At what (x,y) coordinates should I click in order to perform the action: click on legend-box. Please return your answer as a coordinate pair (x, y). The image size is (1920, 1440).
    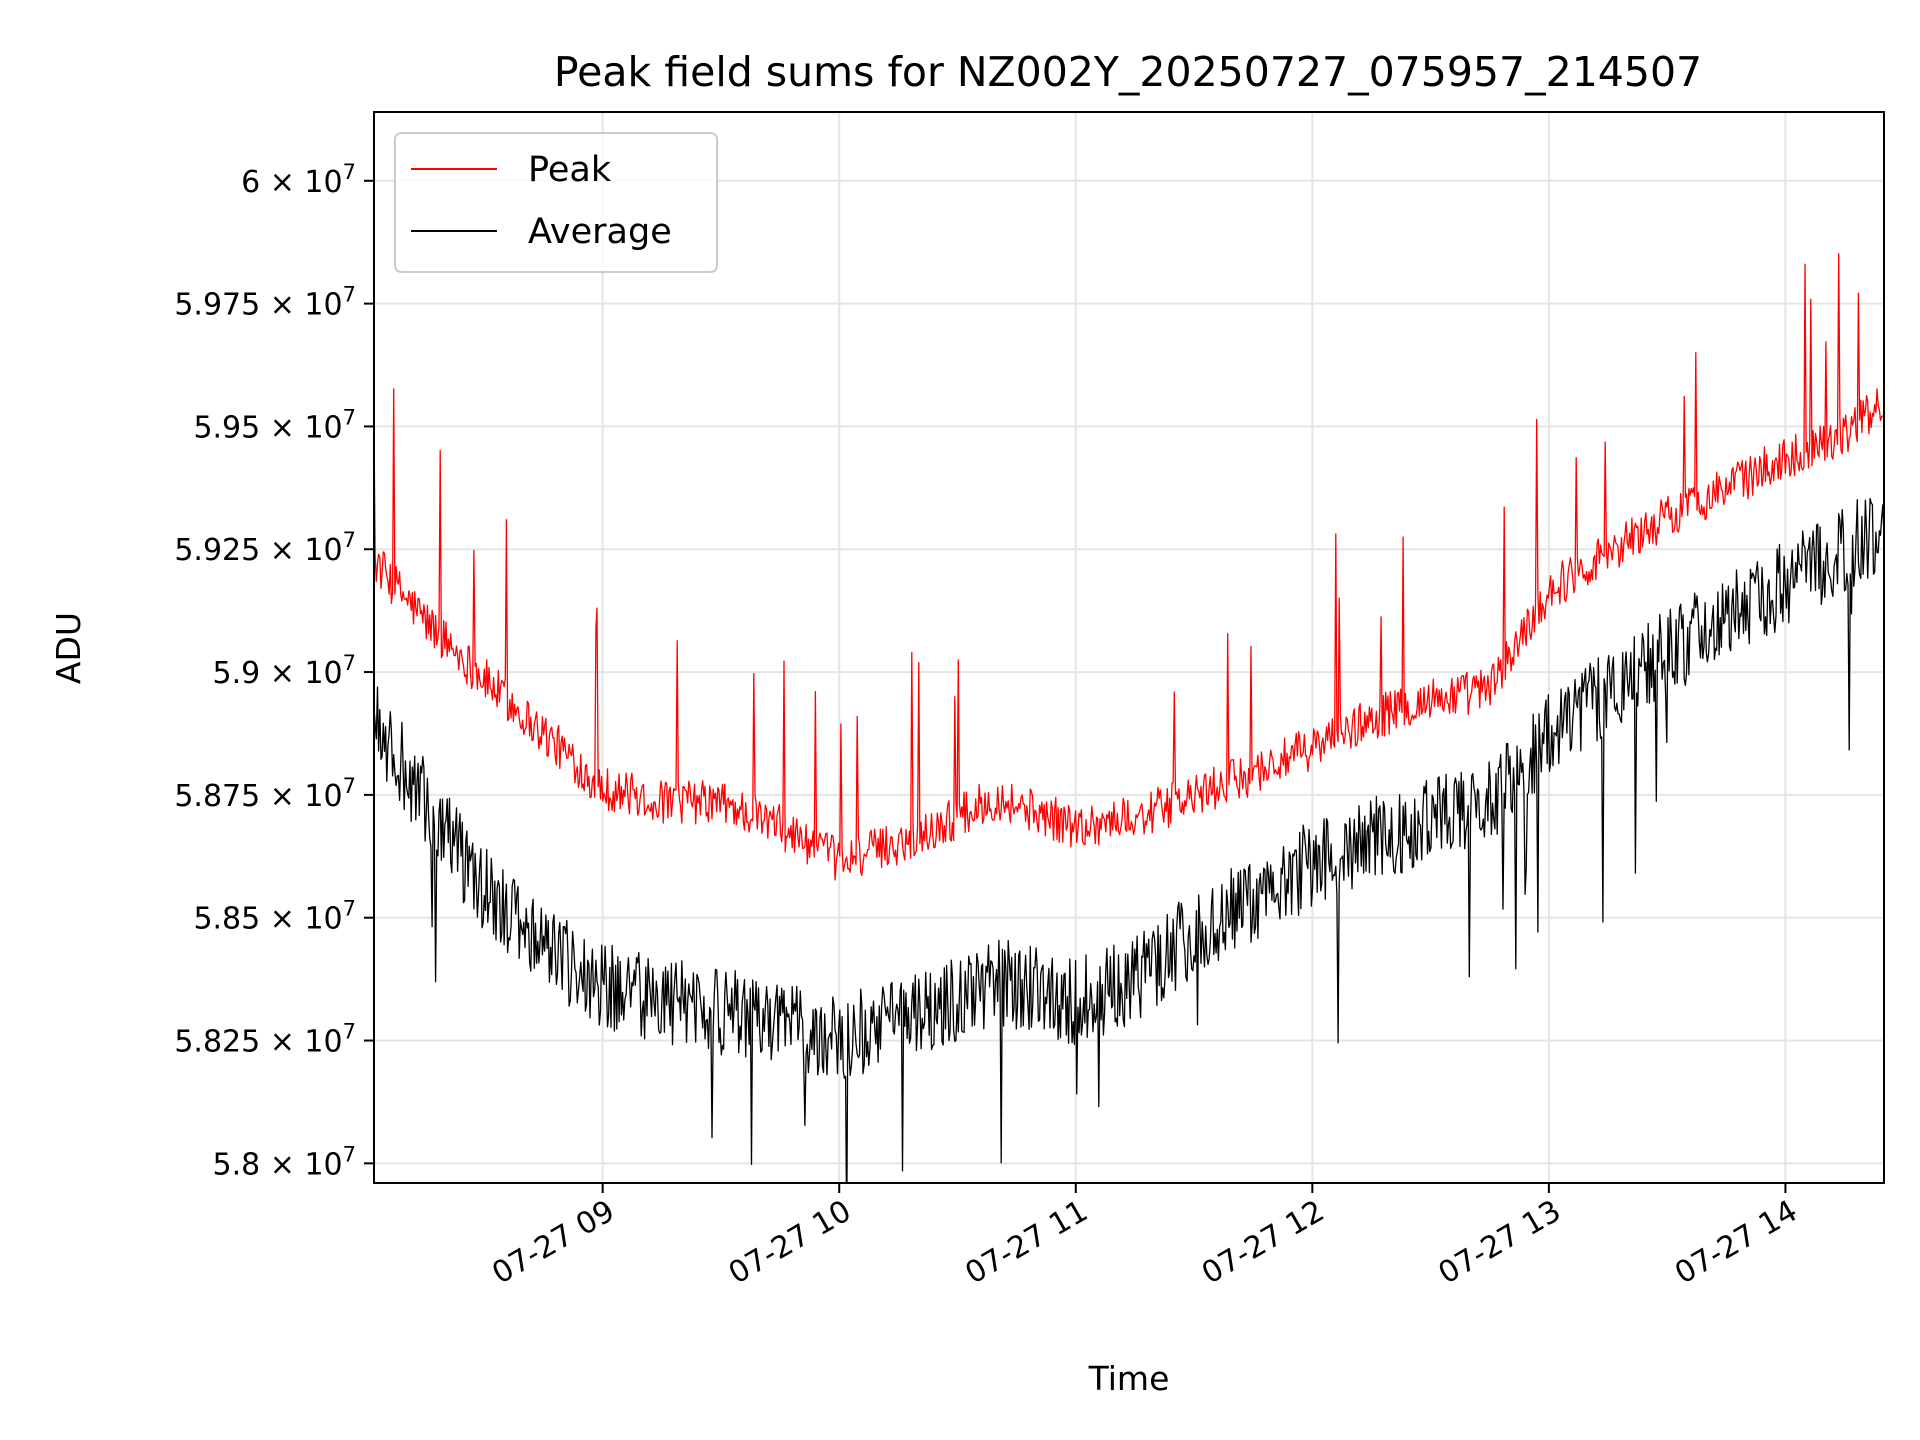
    Looking at the image, I should click on (556, 202).